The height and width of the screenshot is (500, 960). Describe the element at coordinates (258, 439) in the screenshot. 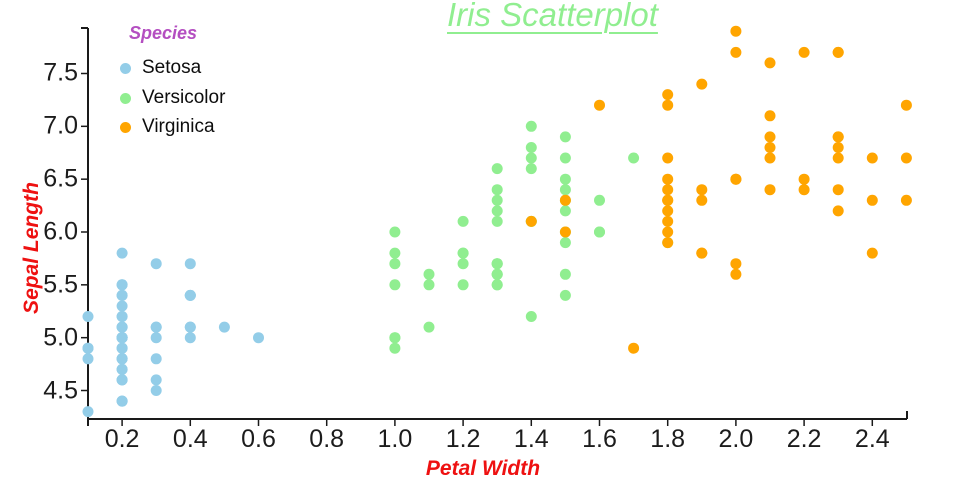

I see `x-tick-label: 0.6` at that location.